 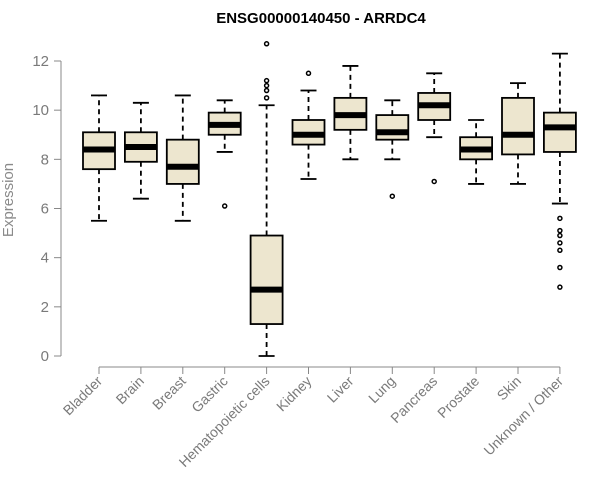 I want to click on x-tick-label: Liver, so click(x=340, y=389).